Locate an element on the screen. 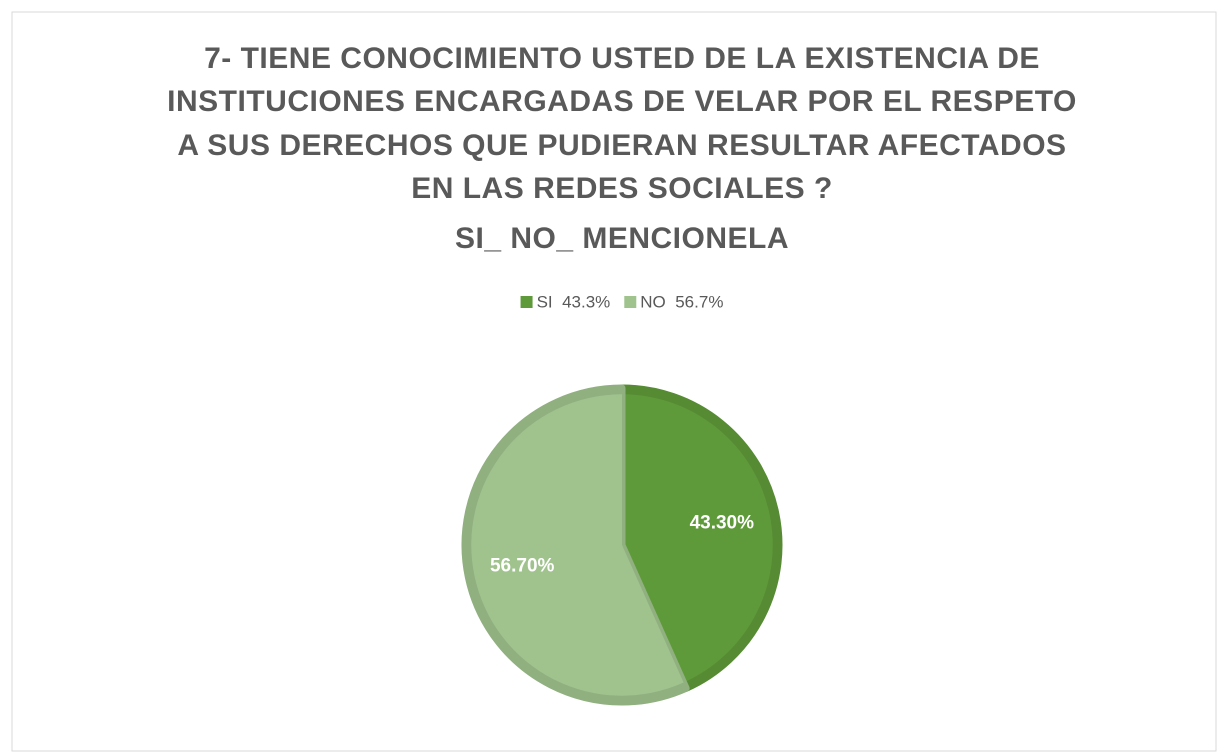 The image size is (1217, 752). legend-label: NO 56.7% is located at coordinates (681, 301).